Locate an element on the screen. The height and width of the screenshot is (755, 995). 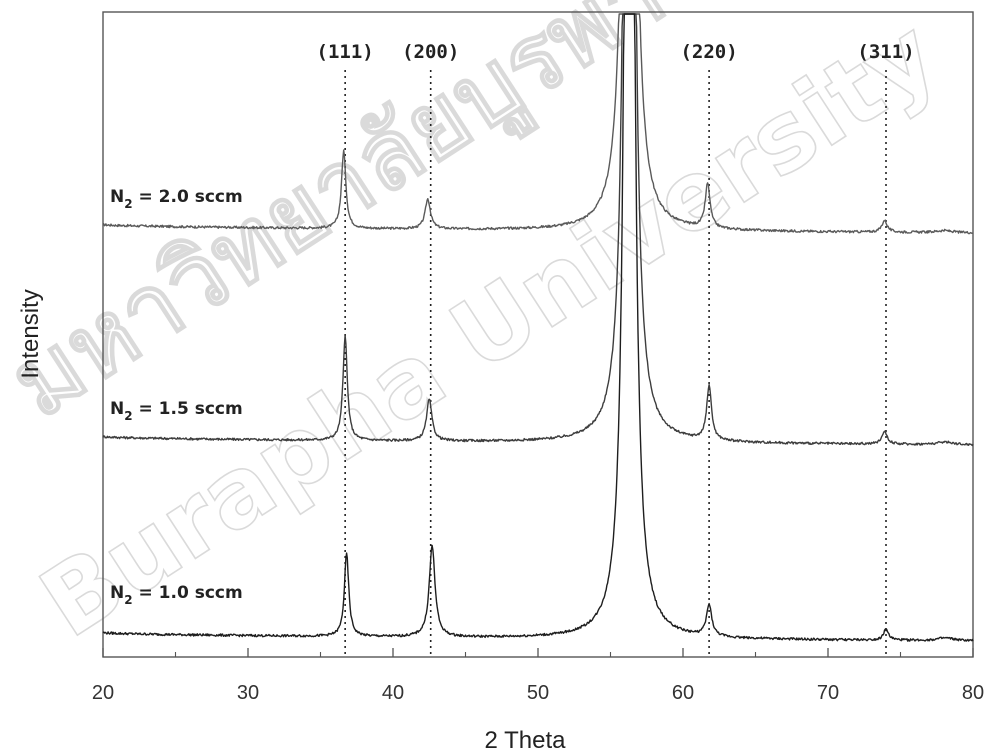
x-tick-label: 20 is located at coordinates (103, 693).